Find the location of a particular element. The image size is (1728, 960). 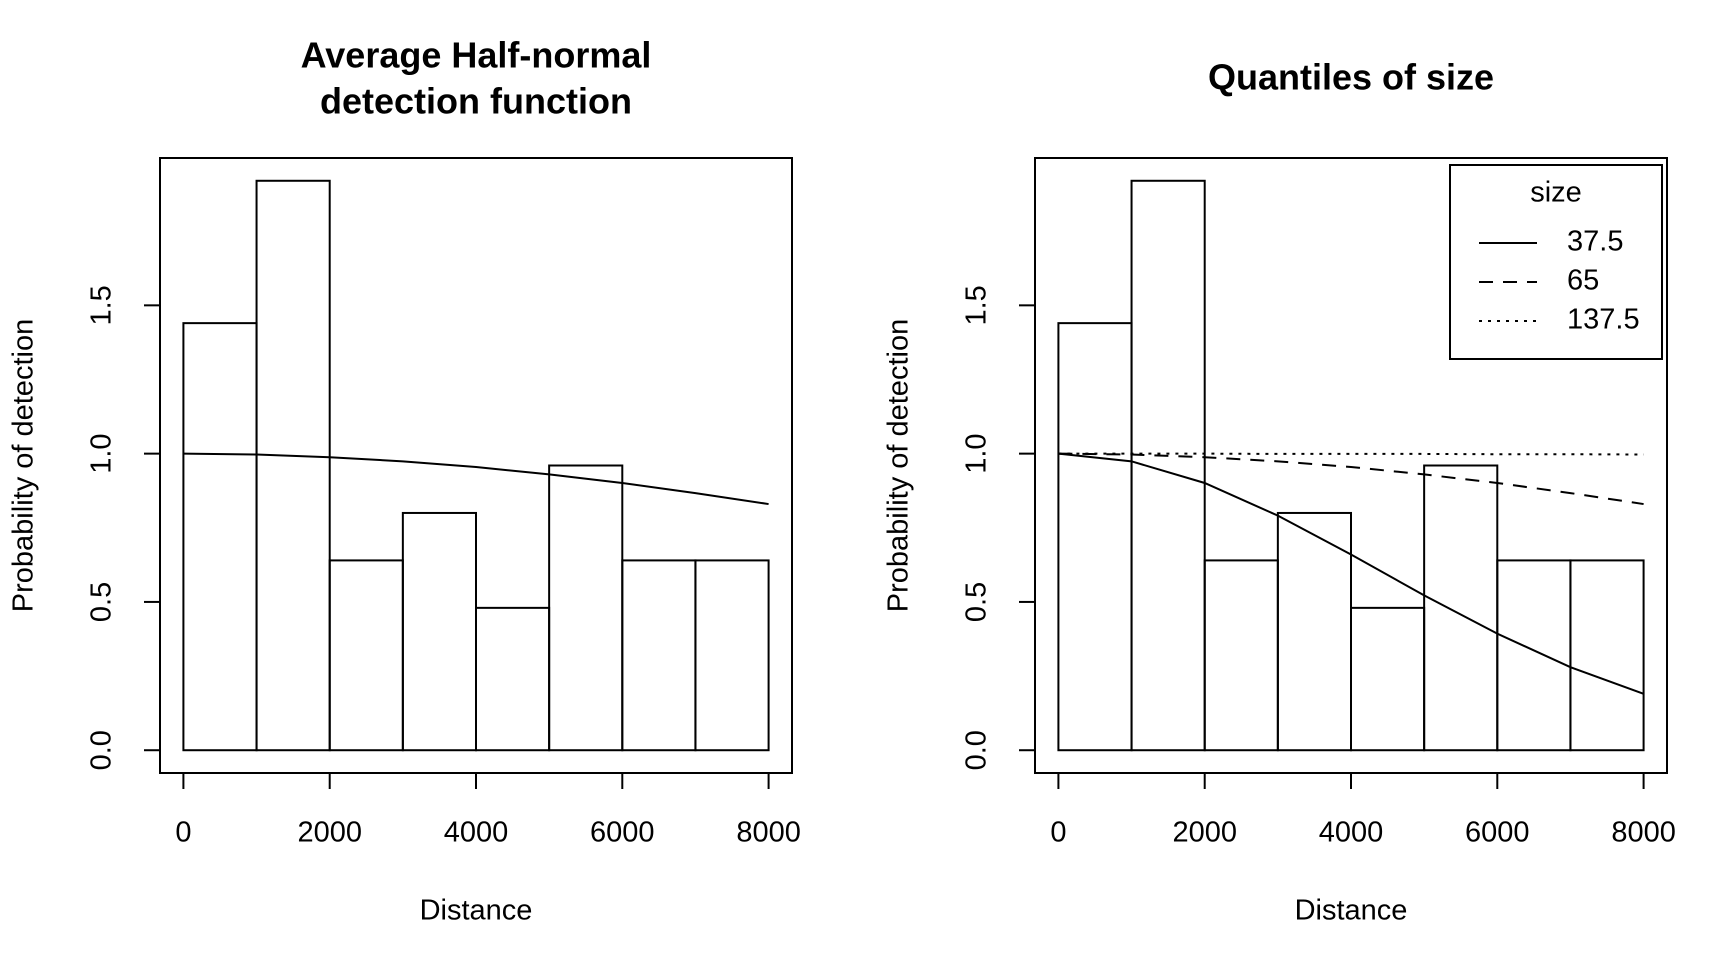

legend-box is located at coordinates (1556, 262).